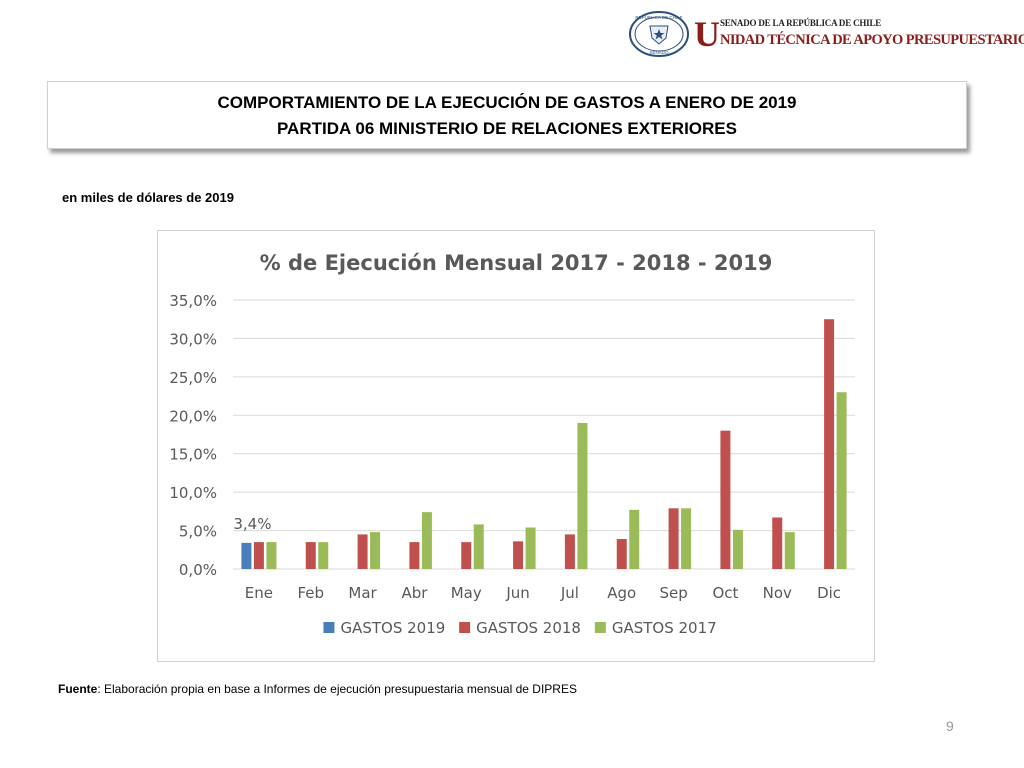 The height and width of the screenshot is (768, 1024). Describe the element at coordinates (198, 532) in the screenshot. I see `y-tick-label: 5,0%` at that location.